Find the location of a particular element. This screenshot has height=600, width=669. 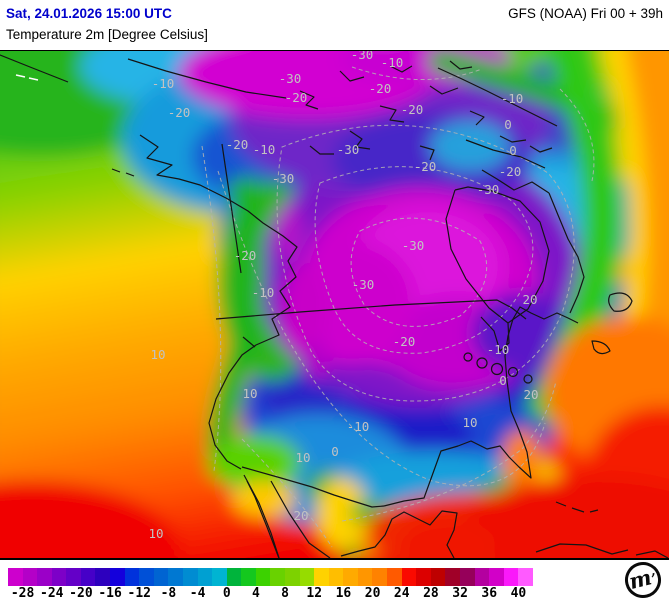

map-title: Temperature 2m [Degree Celsius] is located at coordinates (107, 34).